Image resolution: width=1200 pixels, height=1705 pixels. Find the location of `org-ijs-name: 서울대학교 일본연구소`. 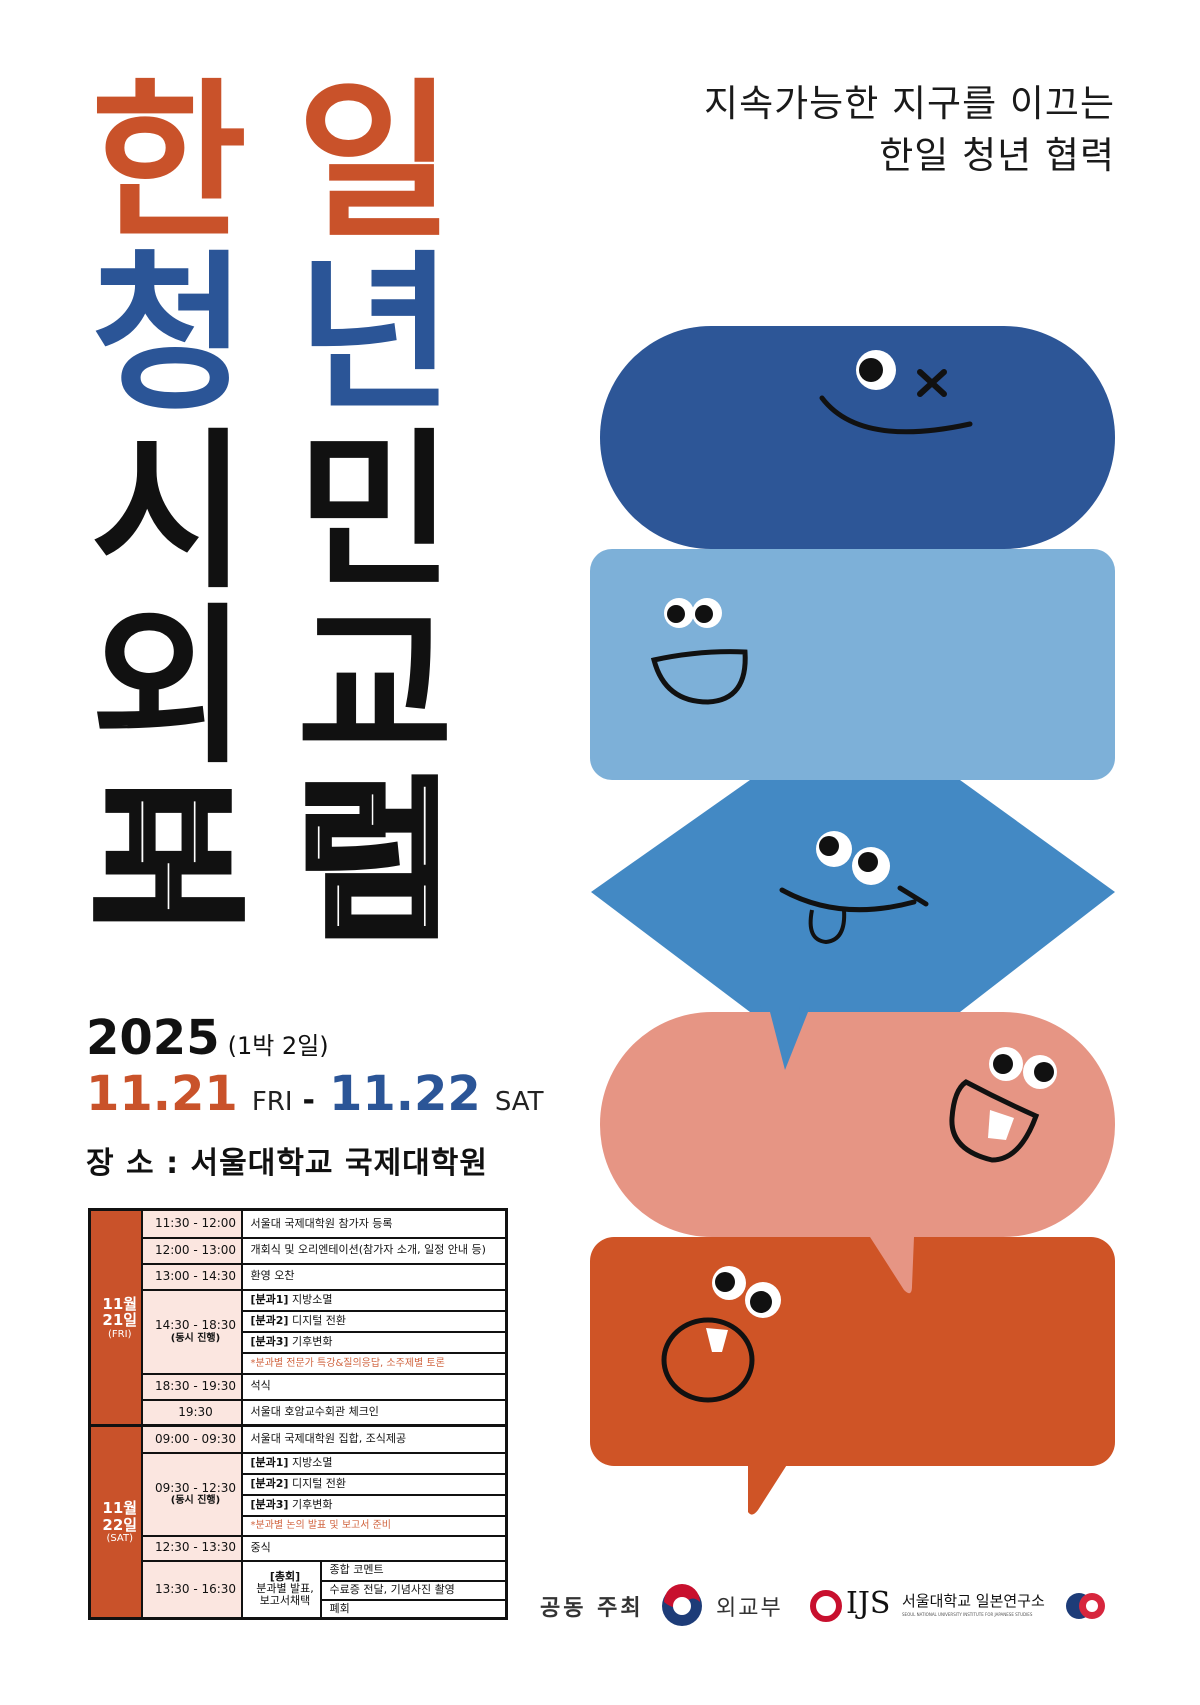

org-ijs-name: 서울대학교 일본연구소 is located at coordinates (973, 1601).